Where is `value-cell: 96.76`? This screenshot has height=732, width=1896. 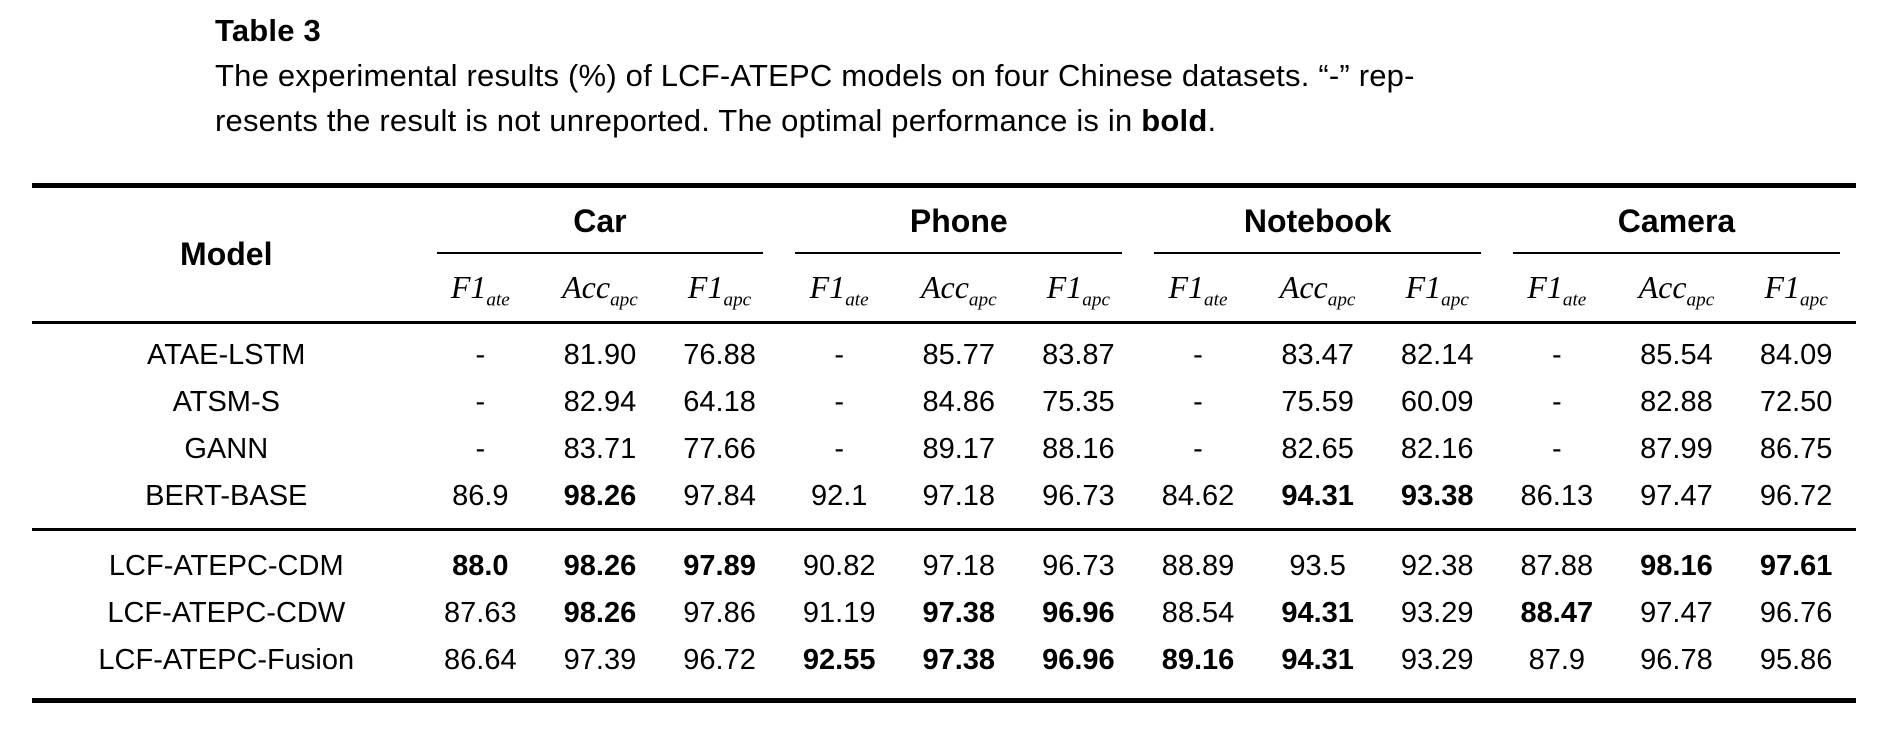
value-cell: 96.76 is located at coordinates (1796, 613).